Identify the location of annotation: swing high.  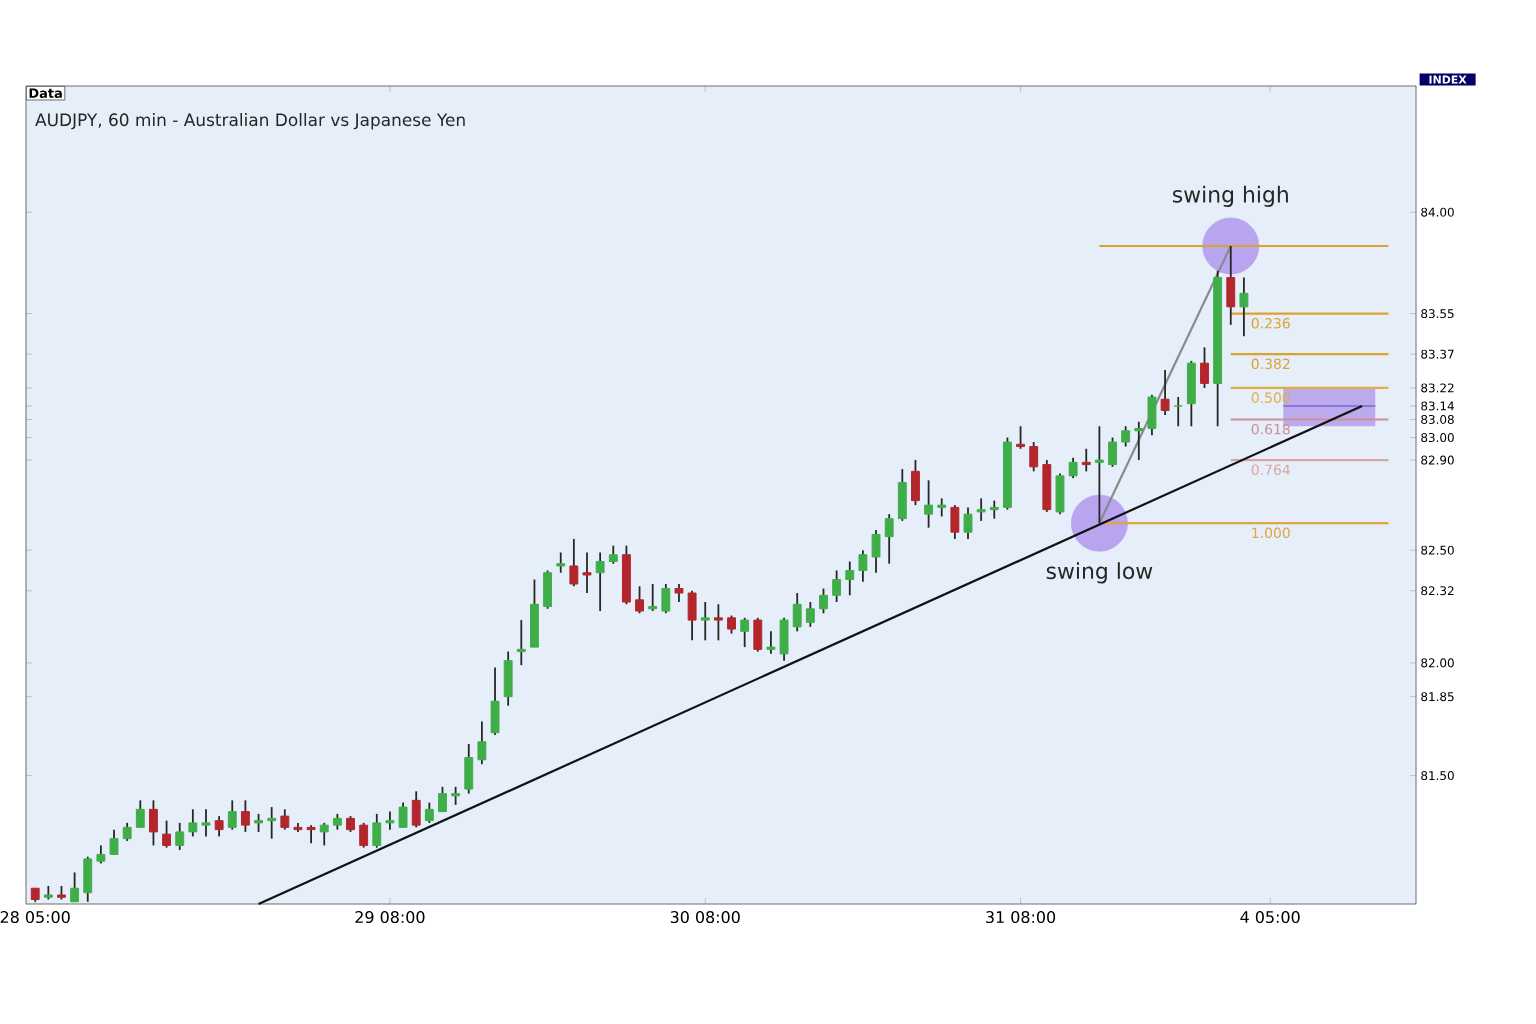
(1230, 196).